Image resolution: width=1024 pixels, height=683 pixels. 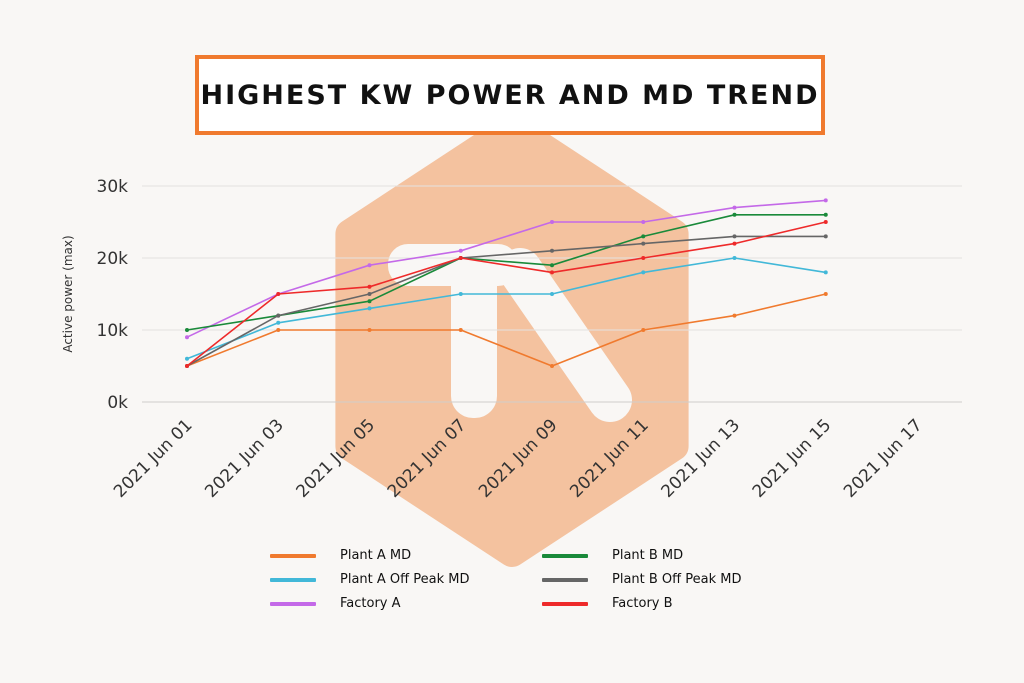 What do you see at coordinates (883, 458) in the screenshot?
I see `x-tick-label: 2021 Jun 17` at bounding box center [883, 458].